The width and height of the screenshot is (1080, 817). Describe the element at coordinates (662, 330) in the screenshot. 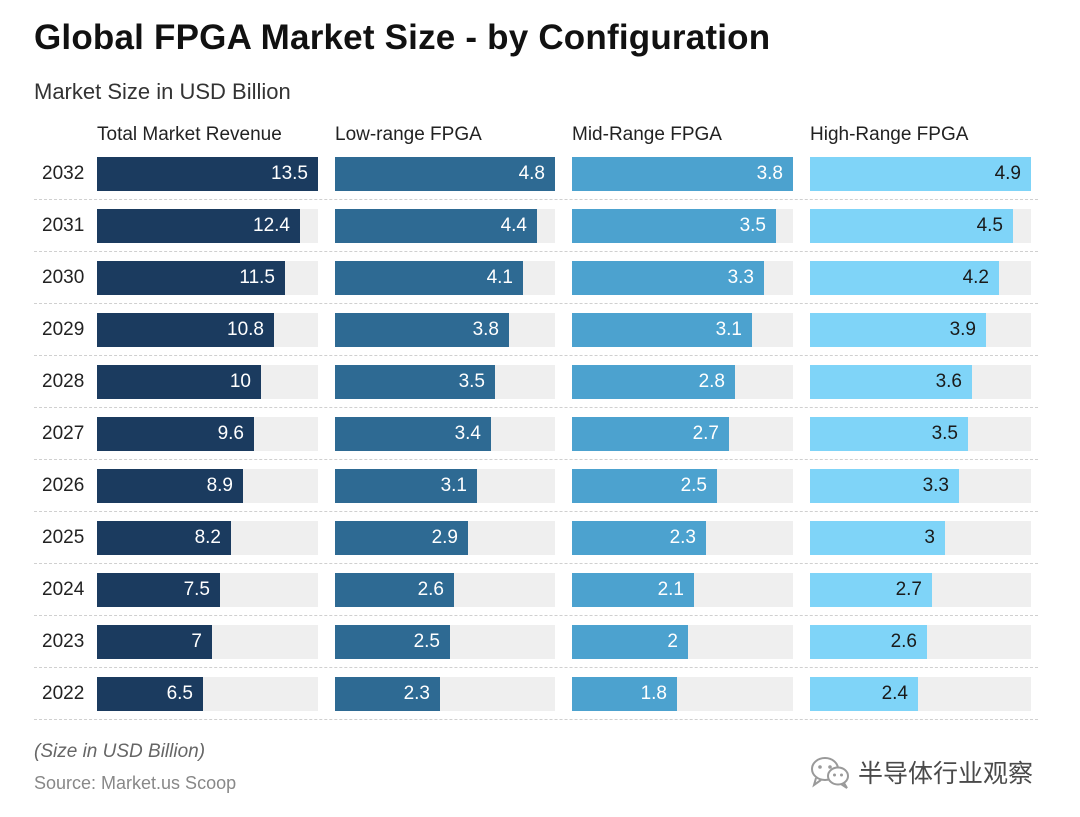

I see `bar-mid-2029: 3.1` at that location.